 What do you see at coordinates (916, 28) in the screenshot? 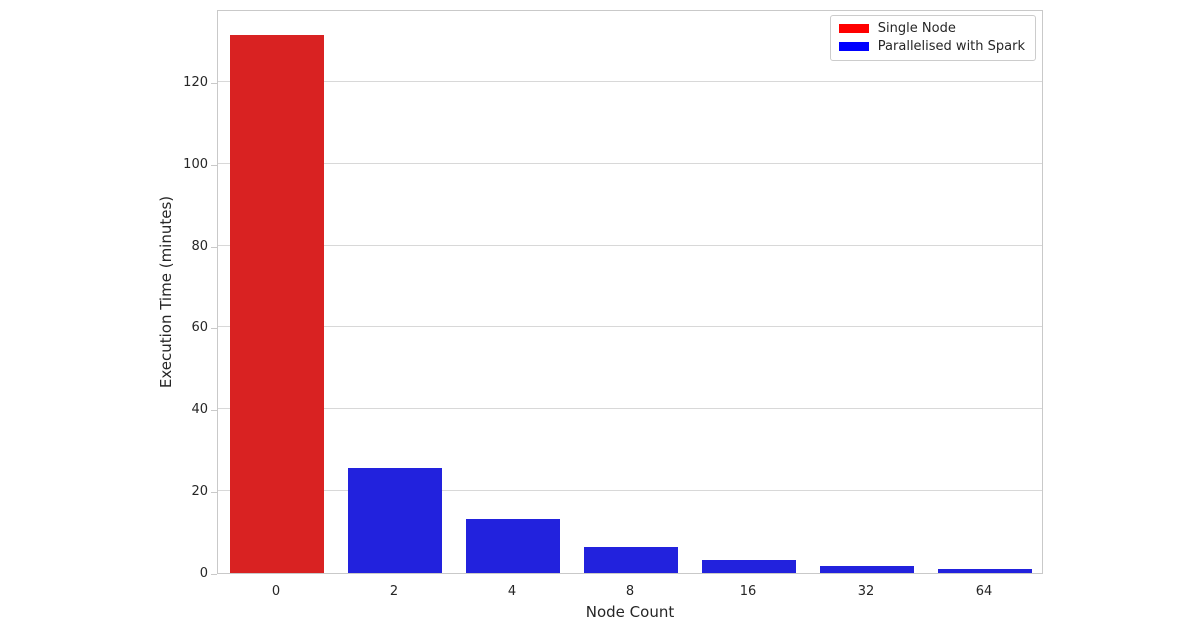
I see `legend-label: Single Node` at bounding box center [916, 28].